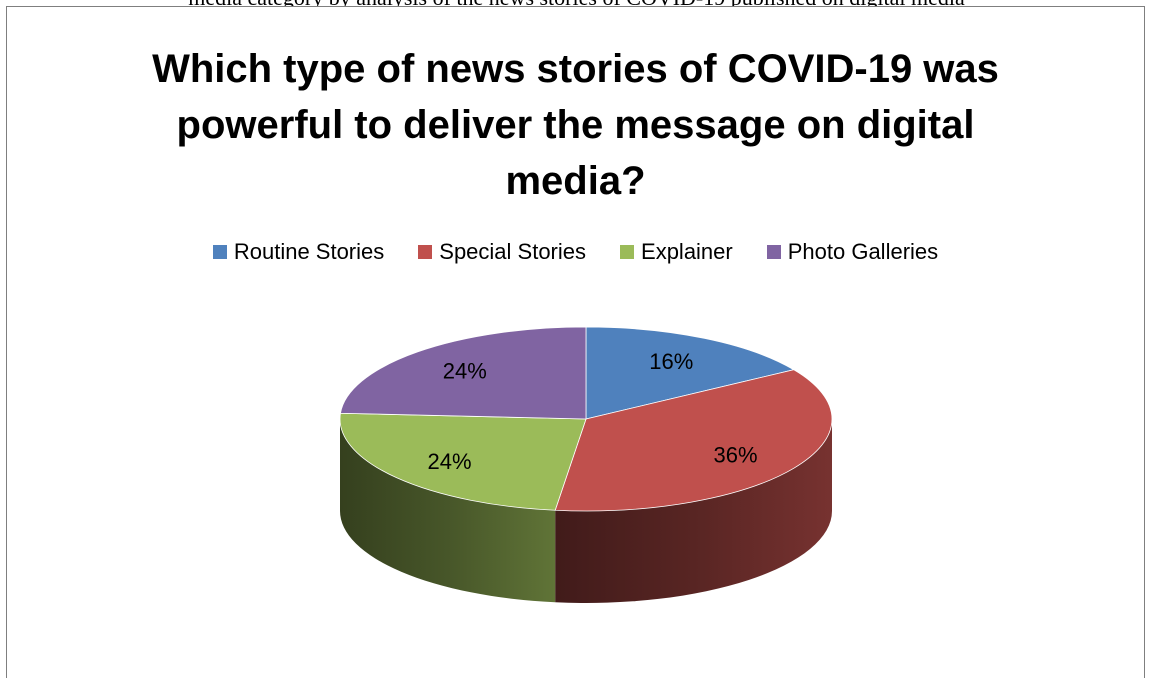 The image size is (1153, 678). I want to click on chart-title-line-3: media?, so click(575, 181).